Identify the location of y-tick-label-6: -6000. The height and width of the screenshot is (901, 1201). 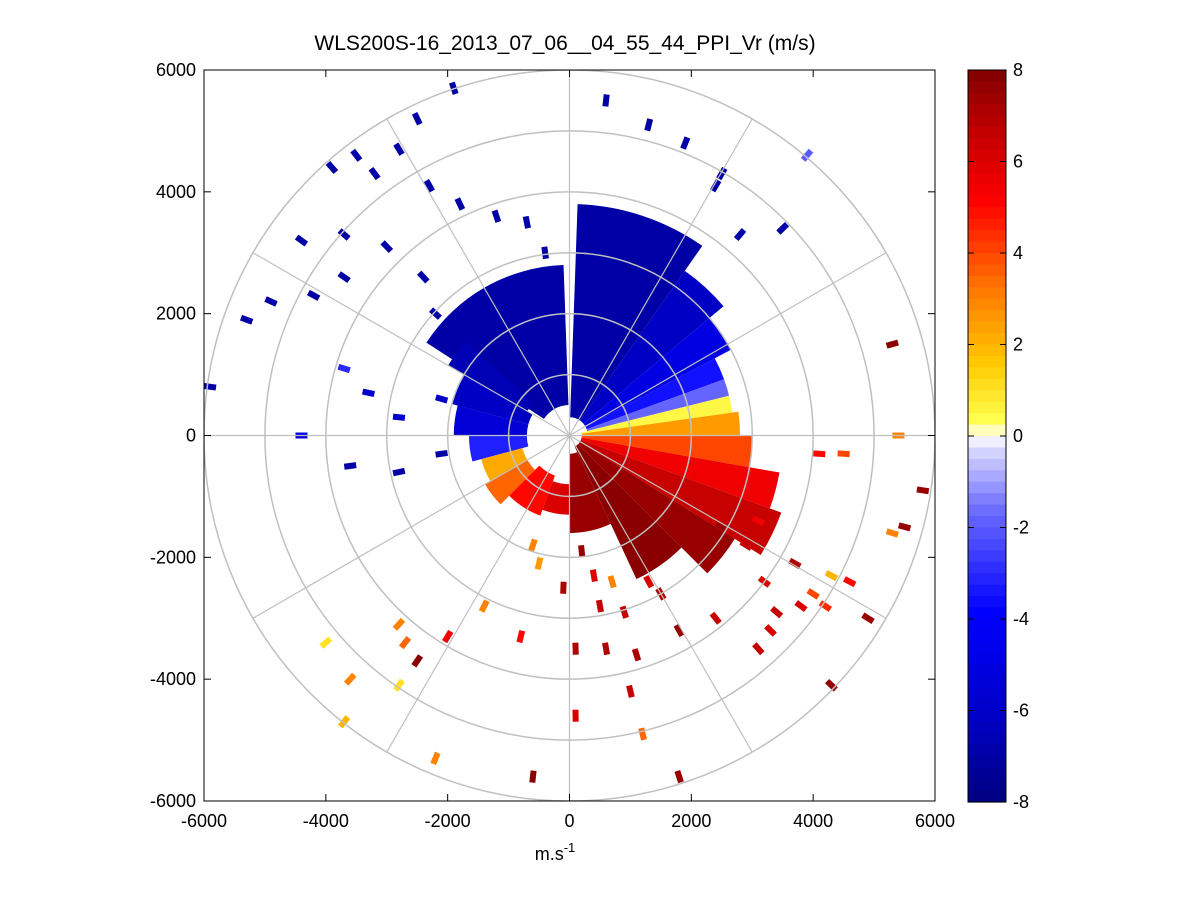
(173, 801).